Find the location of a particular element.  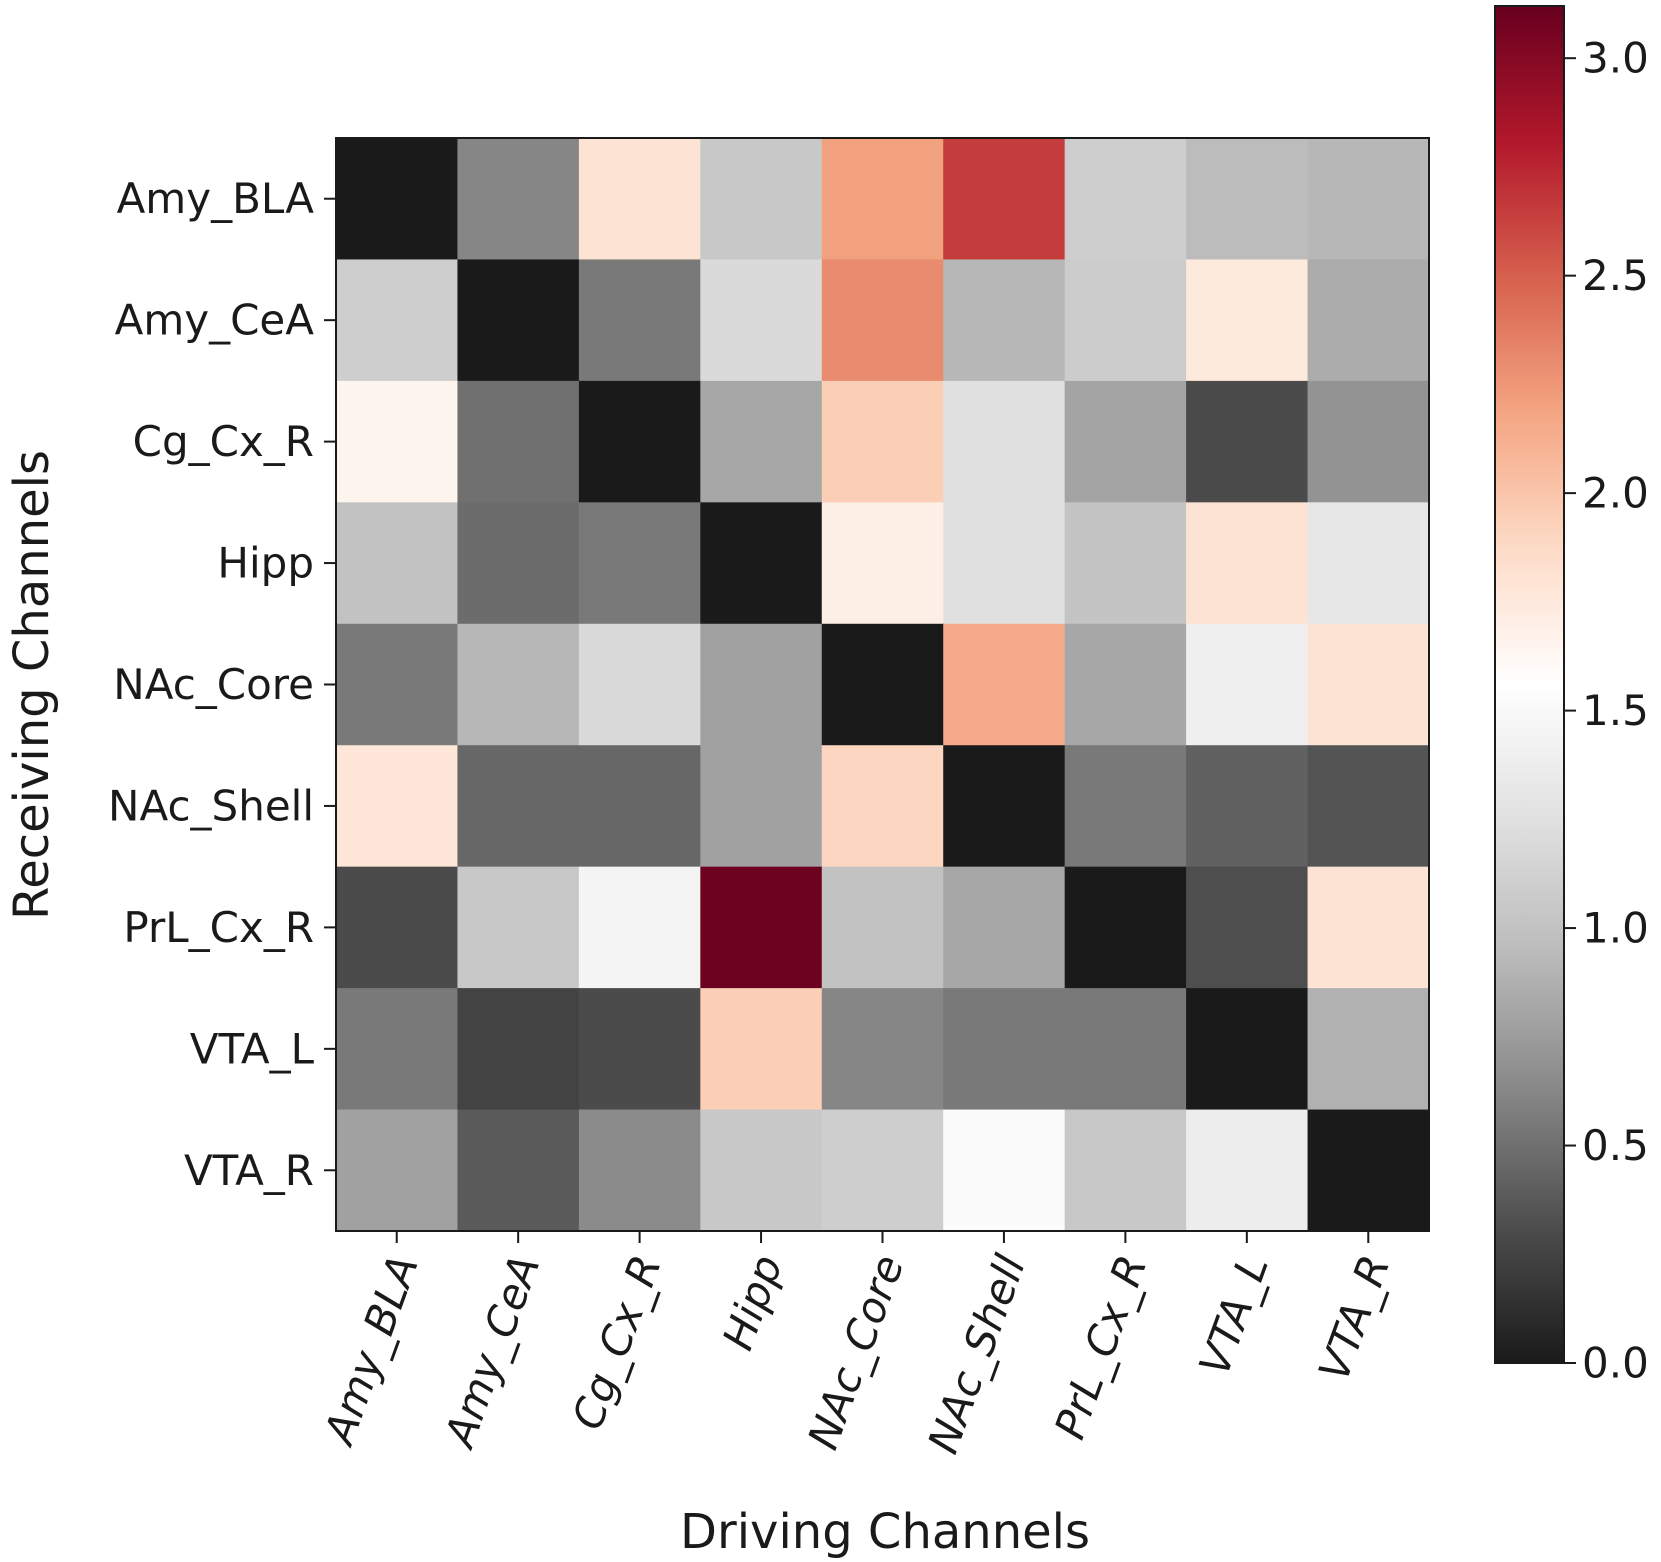

colorbar is located at coordinates (1529, 684).